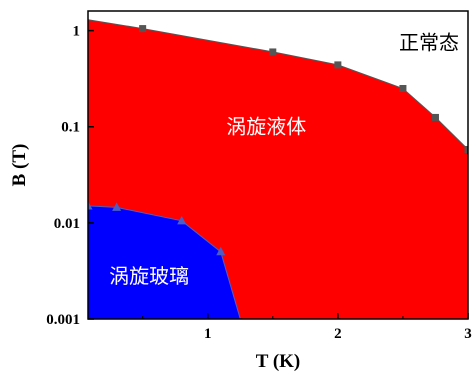  What do you see at coordinates (70, 128) in the screenshot?
I see `y-tick-label: 0.1` at bounding box center [70, 128].